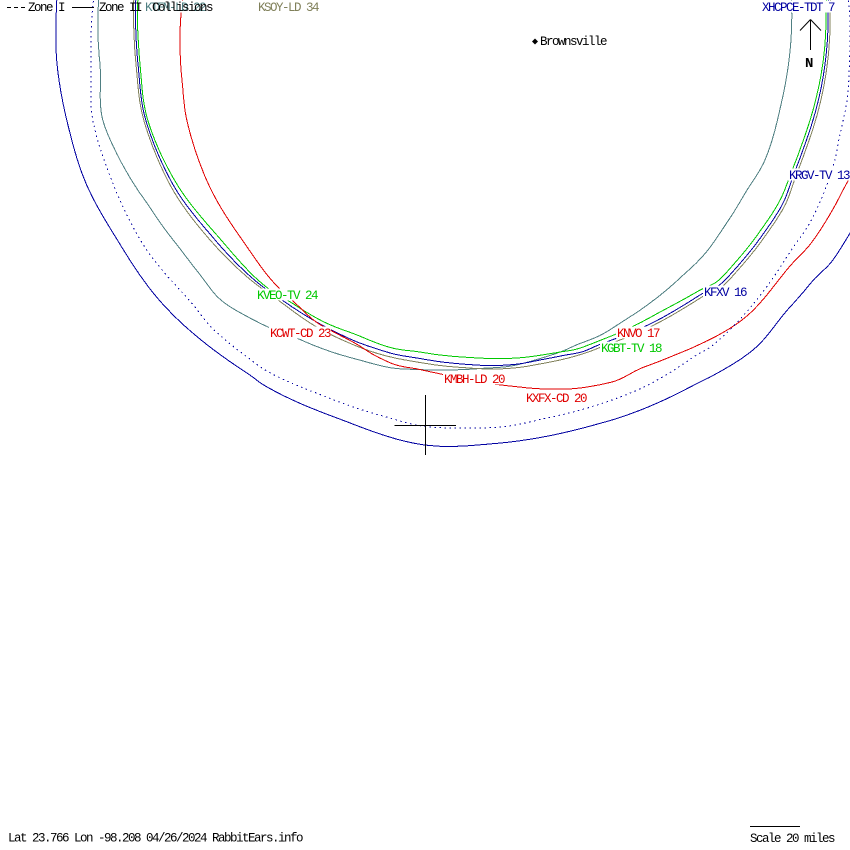 The image size is (850, 850). Describe the element at coordinates (819, 176) in the screenshot. I see `svg-text: KRGV-TV 13` at that location.